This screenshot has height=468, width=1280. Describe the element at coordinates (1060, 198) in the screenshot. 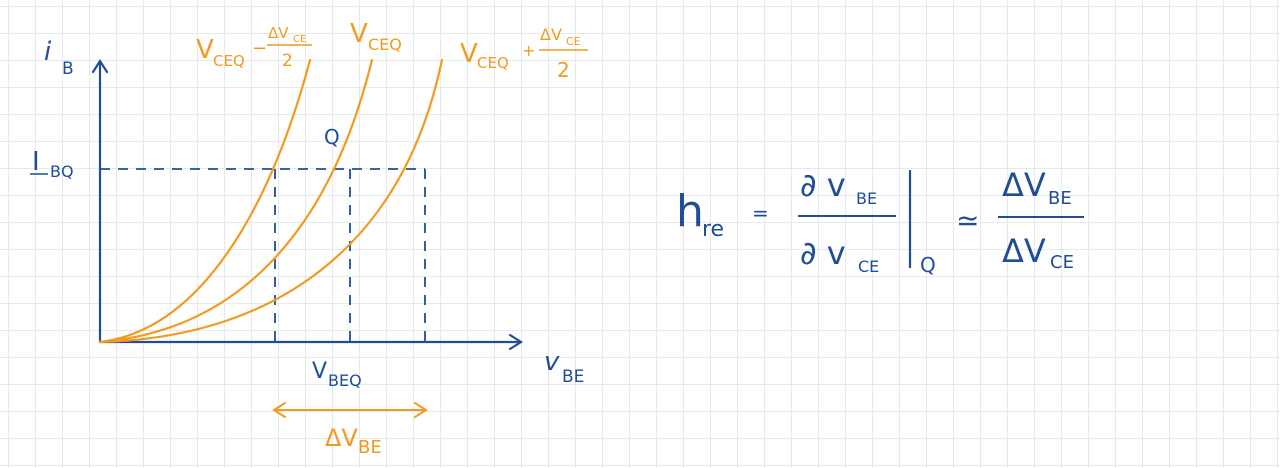

I see `formula-rhs-numerator-sub: BE` at that location.